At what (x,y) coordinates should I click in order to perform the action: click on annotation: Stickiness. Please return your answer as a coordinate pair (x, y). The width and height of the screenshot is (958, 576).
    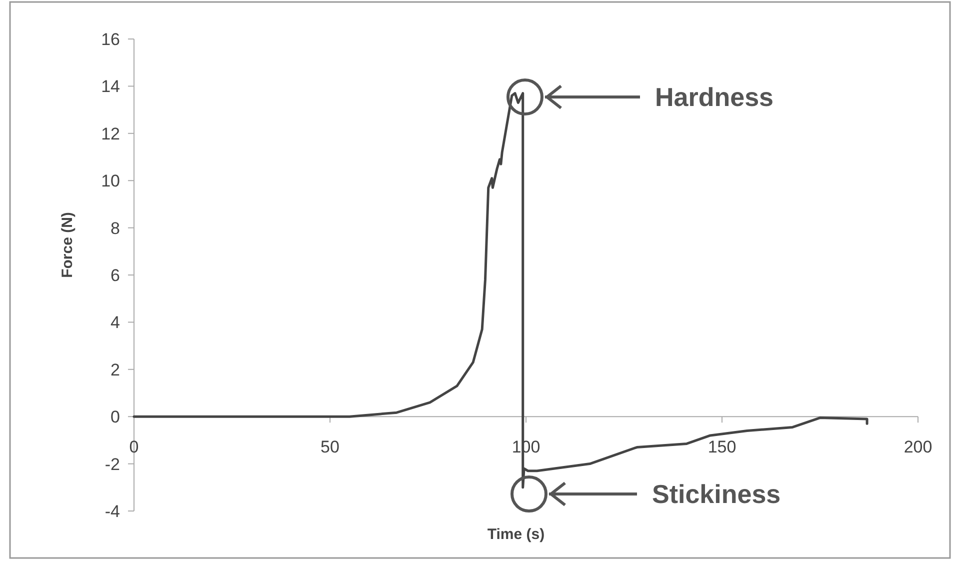
    Looking at the image, I should click on (716, 494).